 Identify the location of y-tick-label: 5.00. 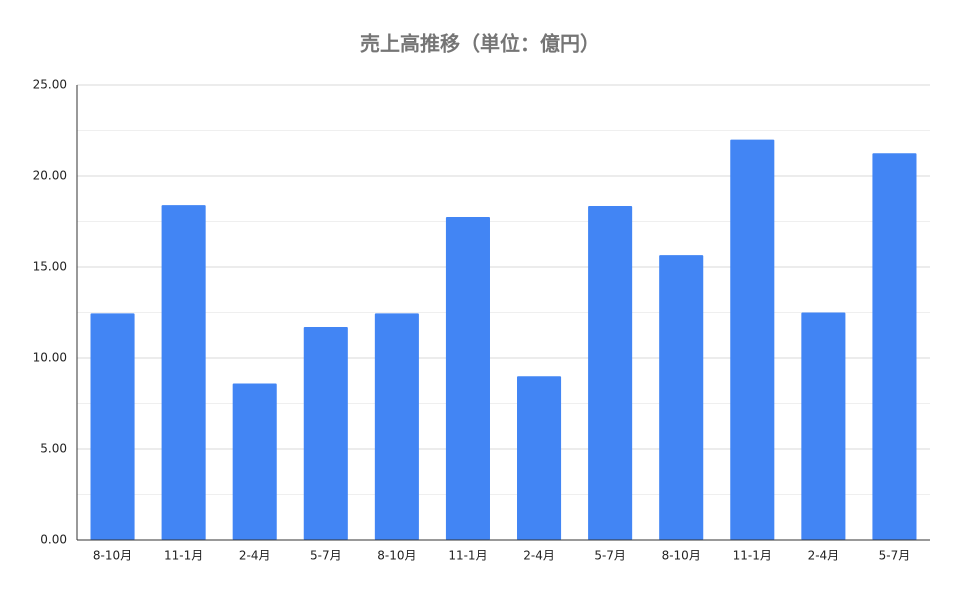
(53, 449).